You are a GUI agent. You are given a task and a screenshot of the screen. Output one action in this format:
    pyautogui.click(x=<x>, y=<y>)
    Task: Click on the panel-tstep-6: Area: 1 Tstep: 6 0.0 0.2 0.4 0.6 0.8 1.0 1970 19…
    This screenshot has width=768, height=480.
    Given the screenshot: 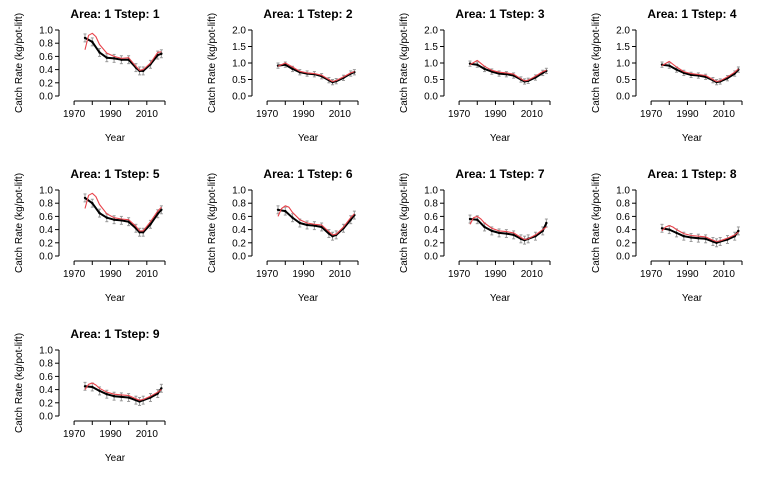 What is the action you would take?
    pyautogui.click(x=283, y=235)
    